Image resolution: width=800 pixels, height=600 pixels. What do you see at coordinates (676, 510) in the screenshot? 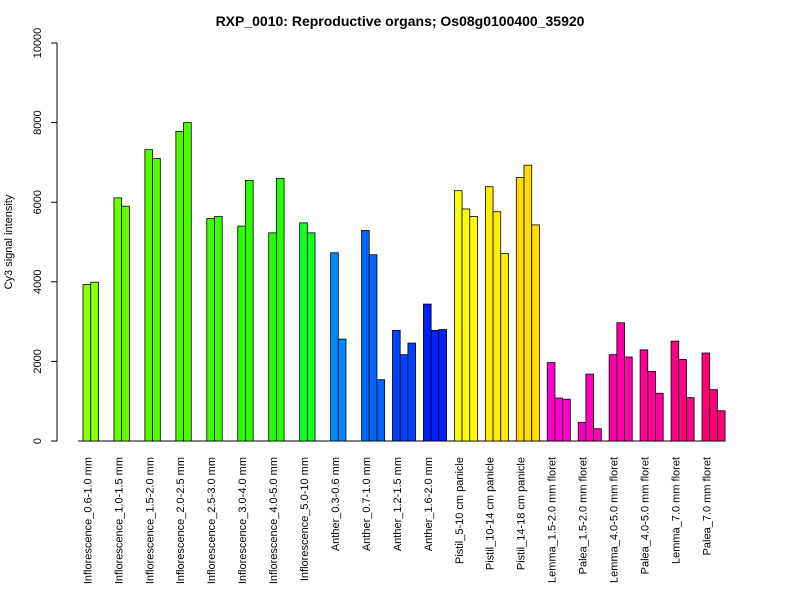
I see `x-tick-label: Lemma_7.0 mm floret` at bounding box center [676, 510].